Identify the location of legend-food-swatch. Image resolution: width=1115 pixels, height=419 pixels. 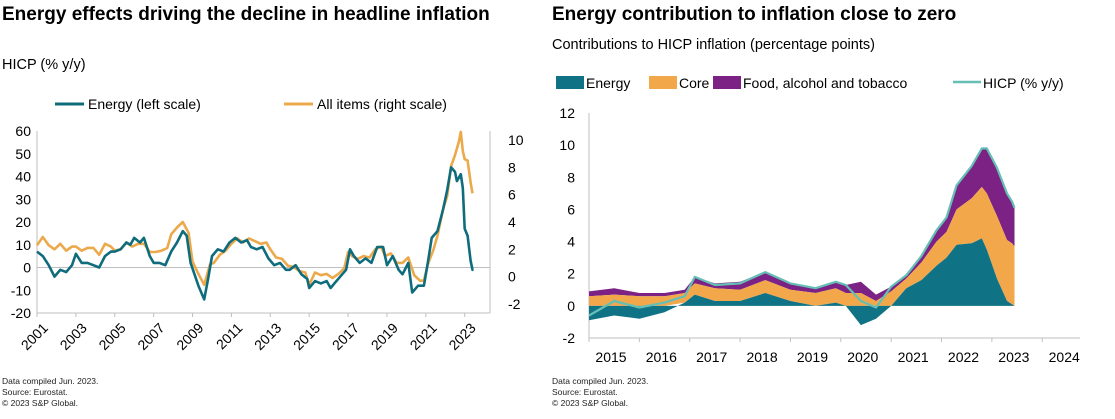
(727, 82).